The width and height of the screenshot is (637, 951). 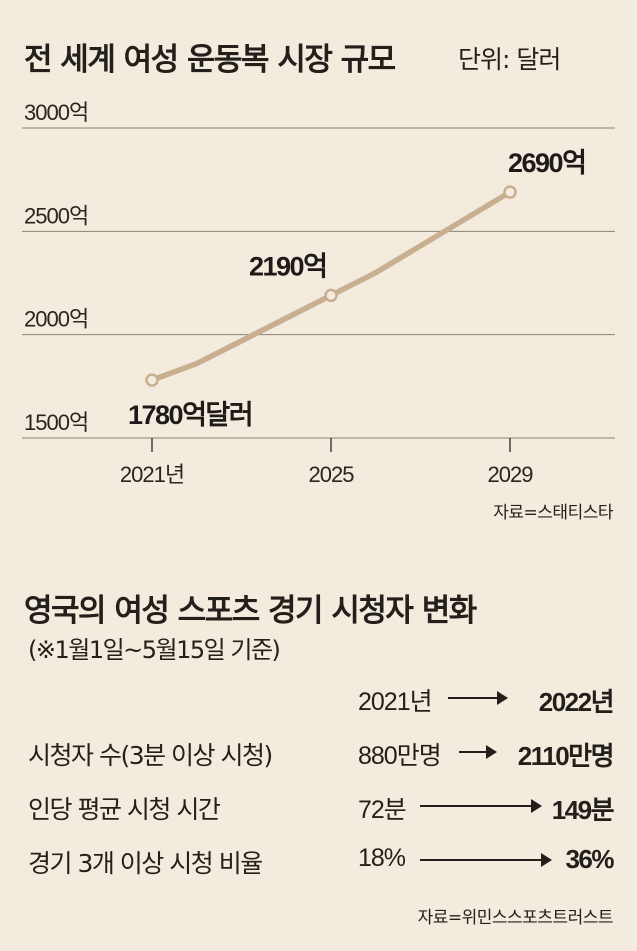 What do you see at coordinates (318, 756) in the screenshot?
I see `table-row: 시청자 수(3분 이상 시청) 880만명 2110만명` at bounding box center [318, 756].